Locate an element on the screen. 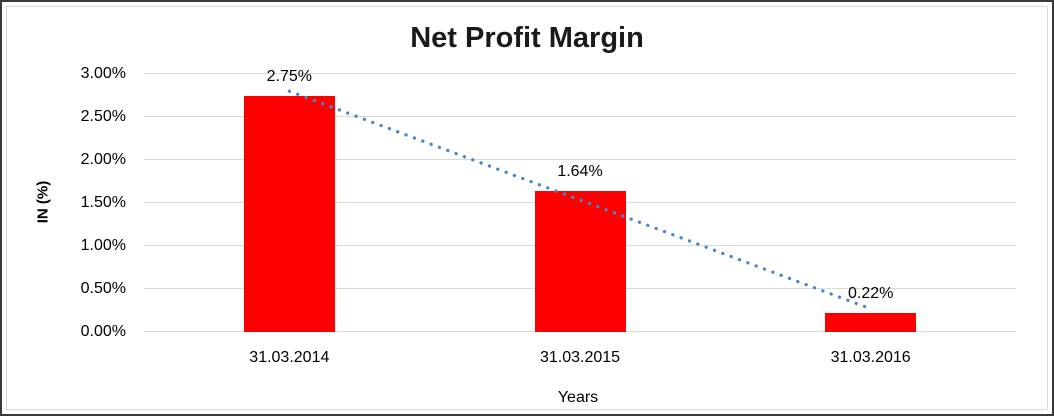  y-axis-tick-label: 0.50% is located at coordinates (103, 288).